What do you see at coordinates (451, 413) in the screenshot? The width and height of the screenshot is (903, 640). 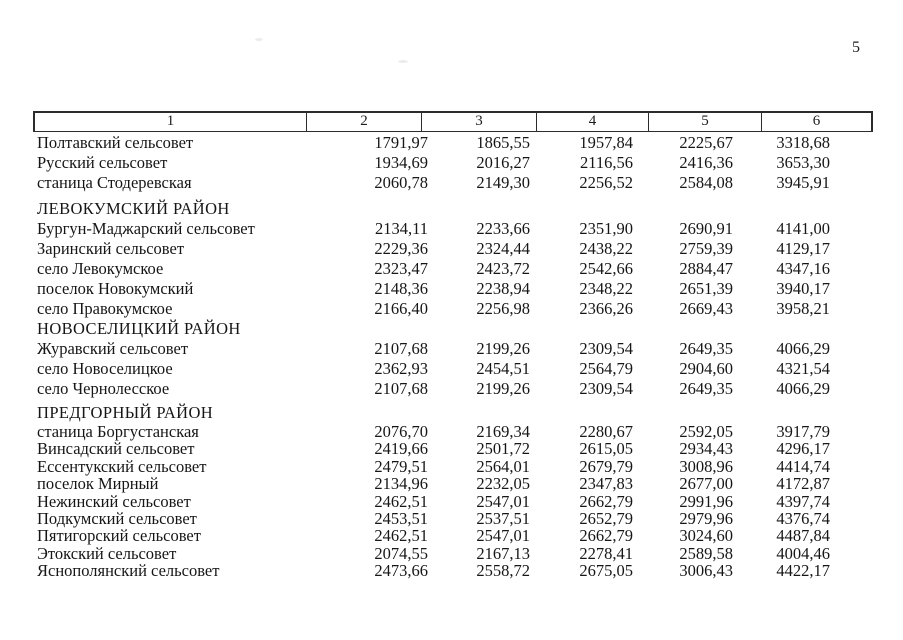 I see `section-title: ПРЕДГОРНЫЙ РАЙОН` at bounding box center [451, 413].